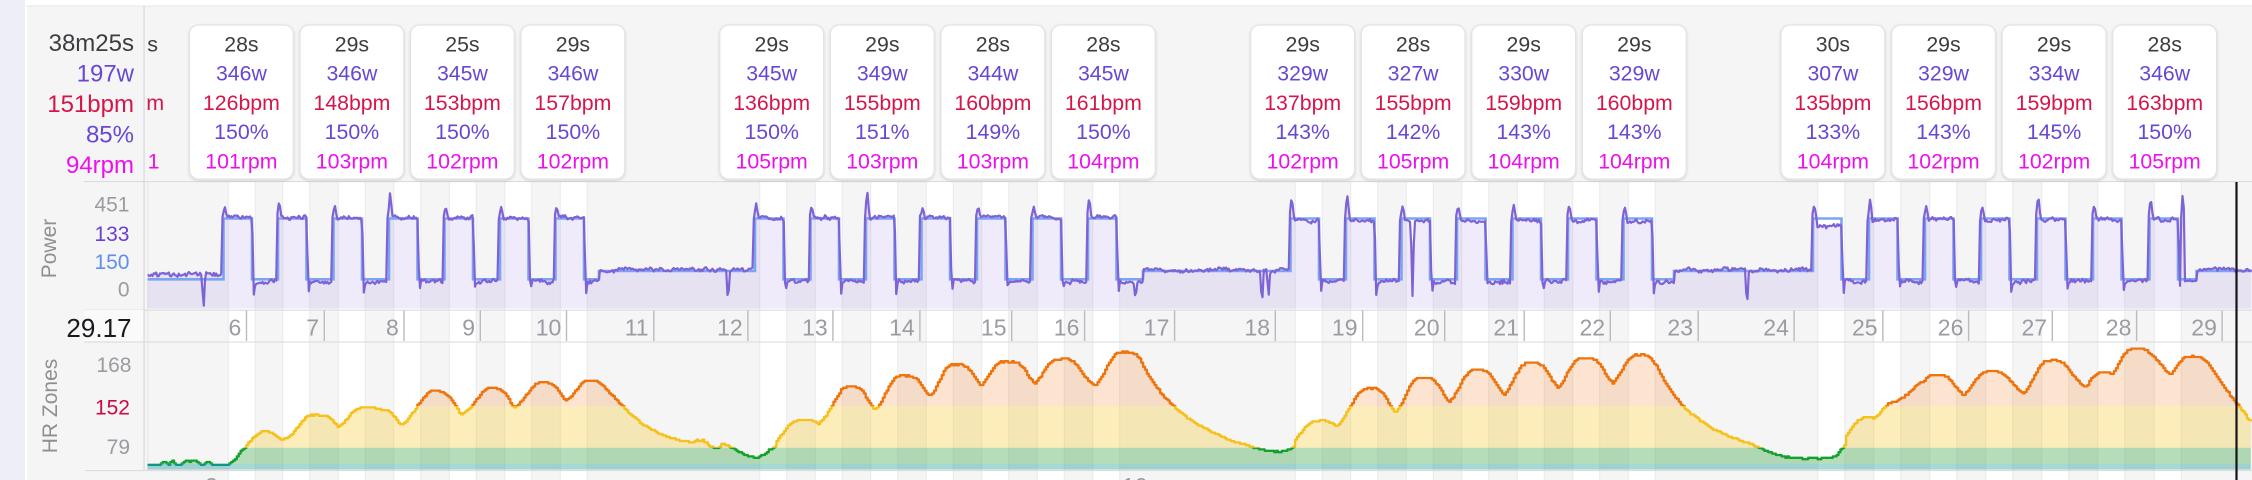 This screenshot has width=2252, height=480. Describe the element at coordinates (1833, 132) in the screenshot. I see `svg-text: 133%` at that location.